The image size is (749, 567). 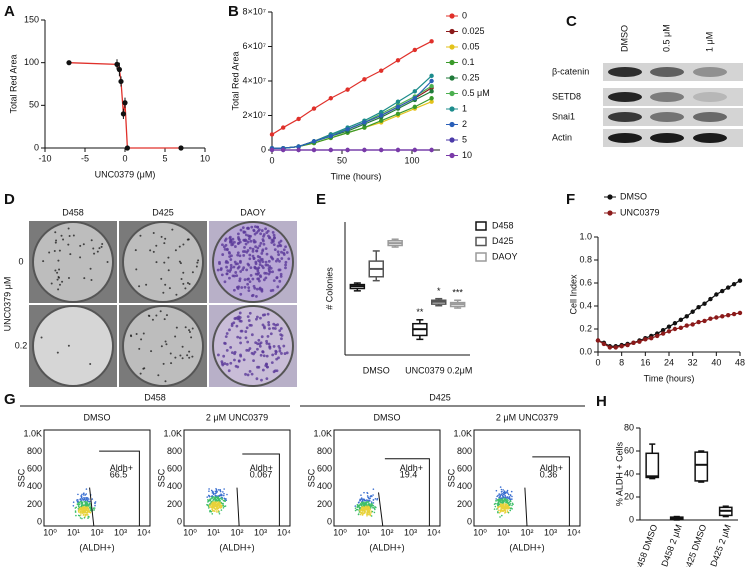 I want to click on y-axis-label: Cell Index, so click(x=573, y=294).